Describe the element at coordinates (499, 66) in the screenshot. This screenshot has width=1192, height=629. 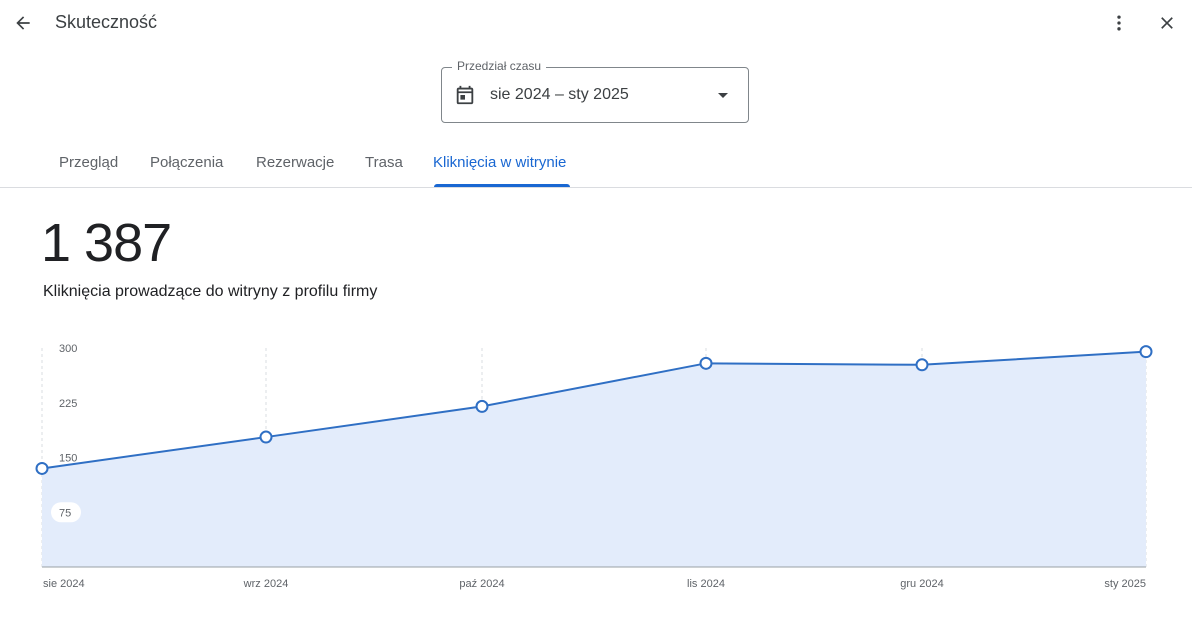
I see `date-range-legend: Przedział czasu` at that location.